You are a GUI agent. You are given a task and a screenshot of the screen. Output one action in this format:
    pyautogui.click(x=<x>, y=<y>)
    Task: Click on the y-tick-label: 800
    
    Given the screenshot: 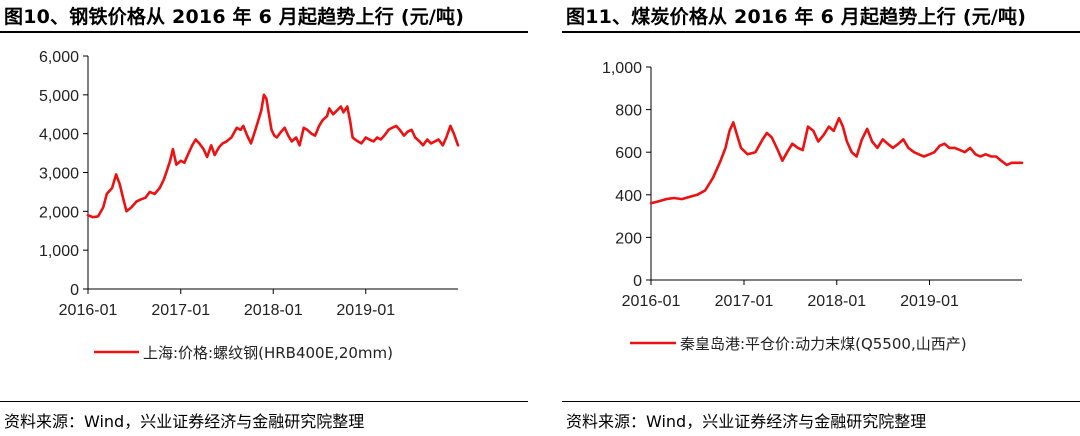 What is the action you would take?
    pyautogui.click(x=628, y=111)
    